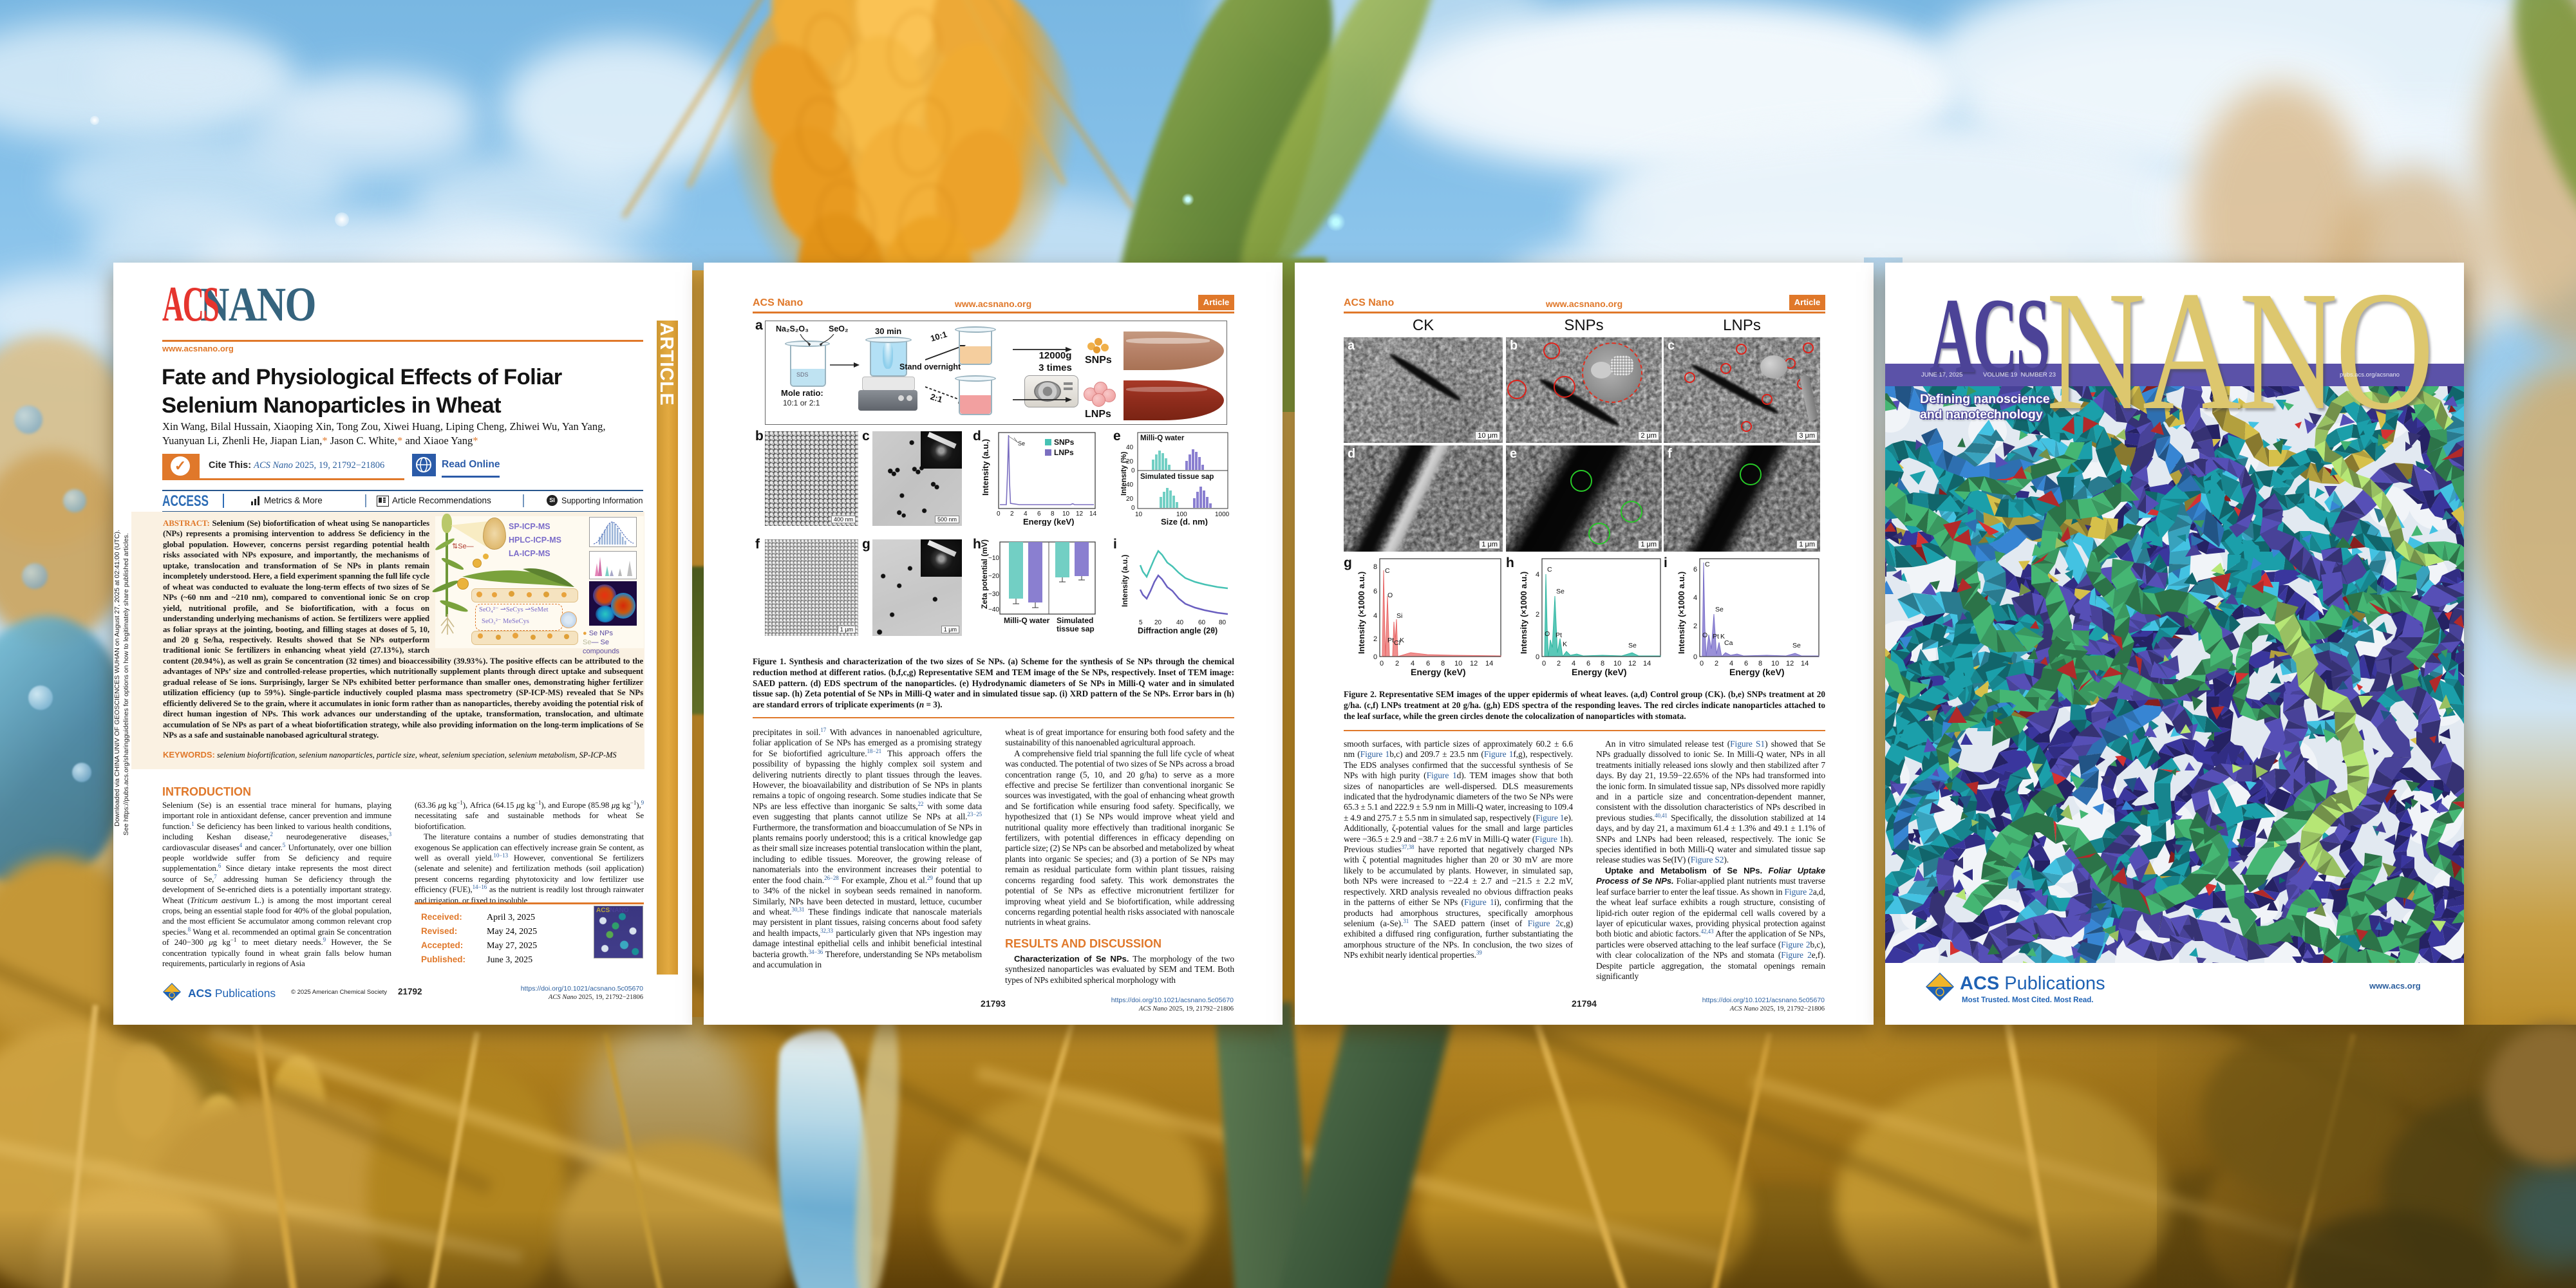 The height and width of the screenshot is (1288, 2576). I want to click on svg-text: −10, so click(993, 558).